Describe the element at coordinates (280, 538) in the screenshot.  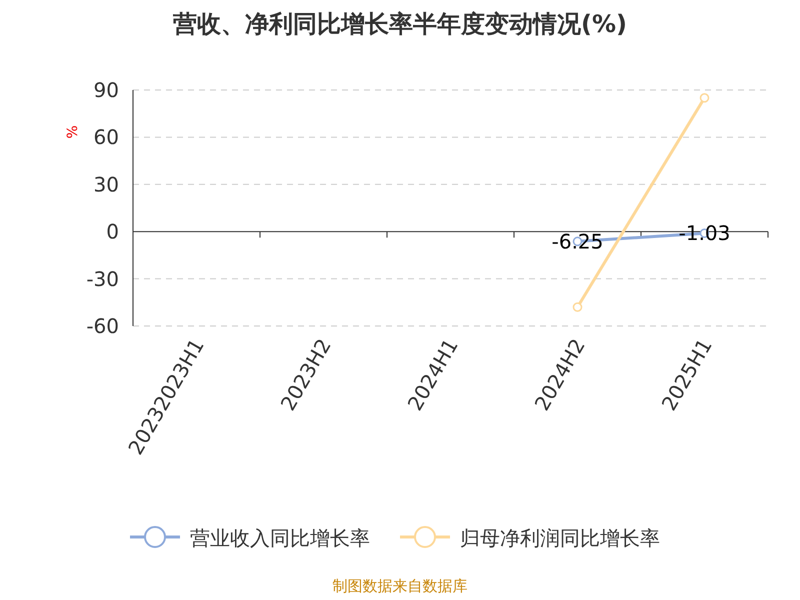
I see `legend-label: 营业收入同比增长率` at that location.